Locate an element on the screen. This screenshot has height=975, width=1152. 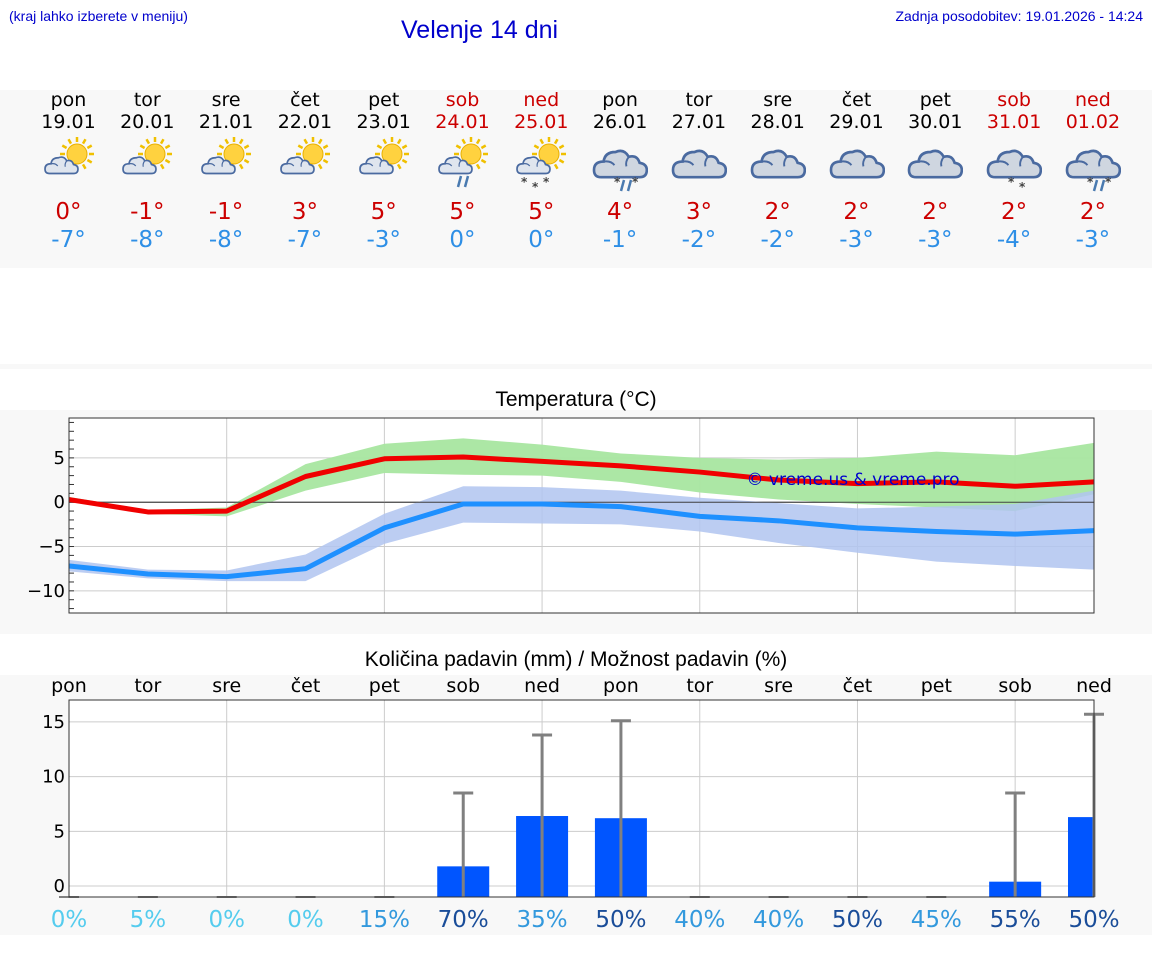
precip-bar is located at coordinates (1081, 857).